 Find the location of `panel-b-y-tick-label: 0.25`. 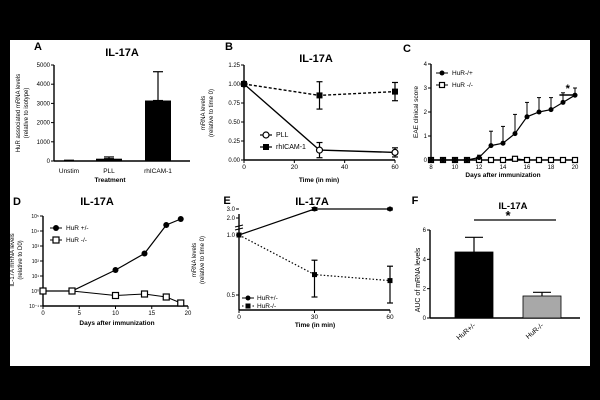

panel-b-y-tick-label: 0.25 is located at coordinates (234, 142).